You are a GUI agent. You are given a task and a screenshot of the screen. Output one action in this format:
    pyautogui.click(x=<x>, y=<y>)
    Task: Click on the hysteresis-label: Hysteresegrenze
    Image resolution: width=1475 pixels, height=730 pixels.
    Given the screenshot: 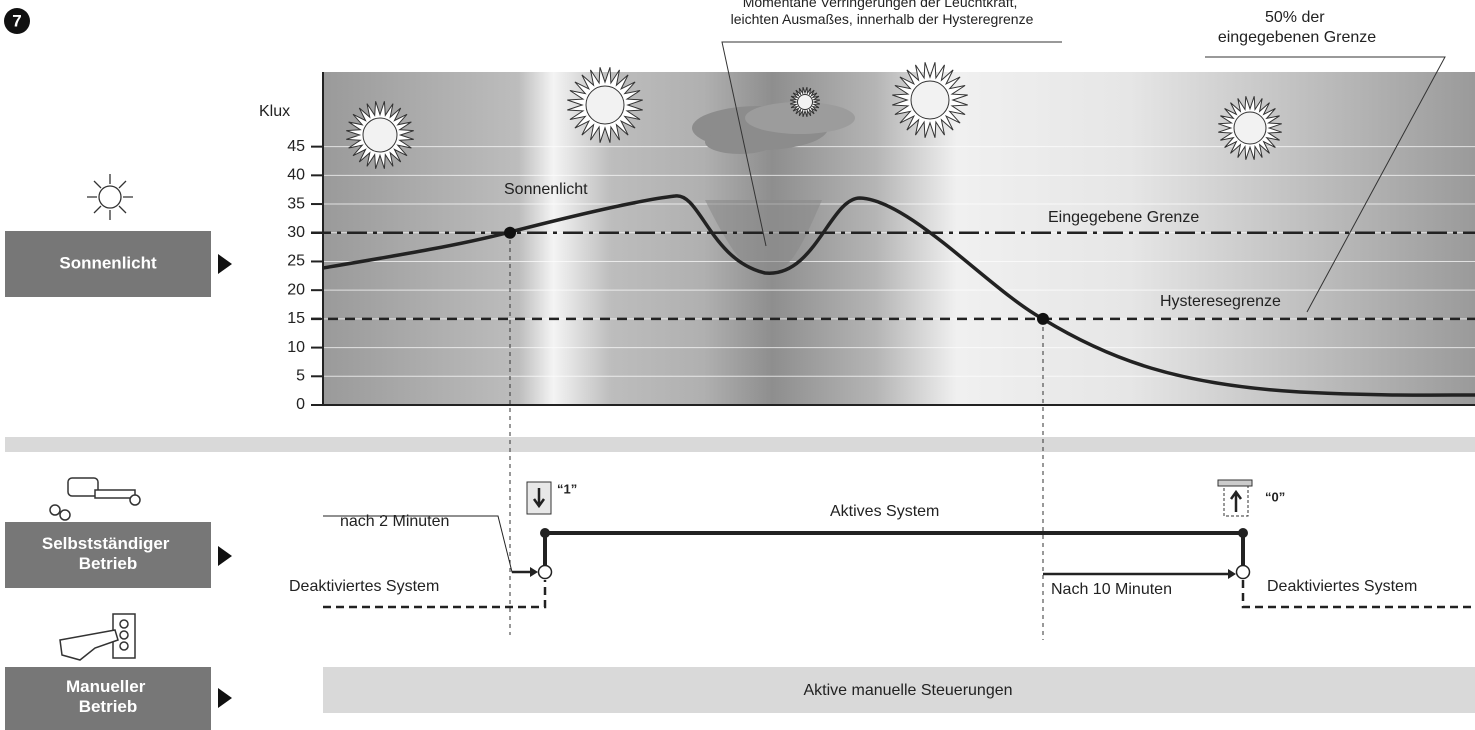 What is the action you would take?
    pyautogui.click(x=1220, y=301)
    